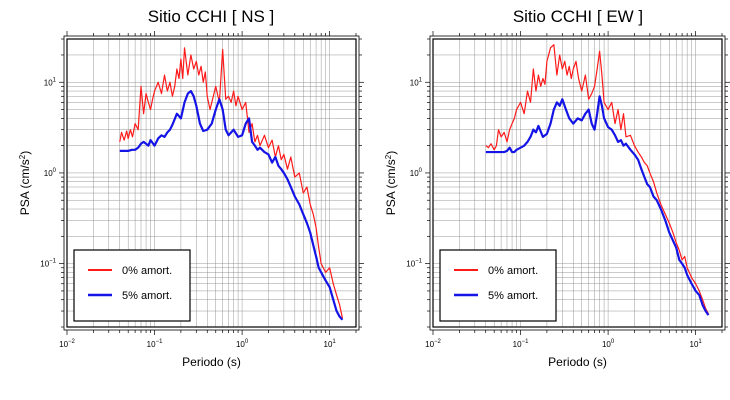 Image resolution: width=730 pixels, height=400 pixels. I want to click on chart-title: Sitio CCHI [ NS ], so click(211, 16).